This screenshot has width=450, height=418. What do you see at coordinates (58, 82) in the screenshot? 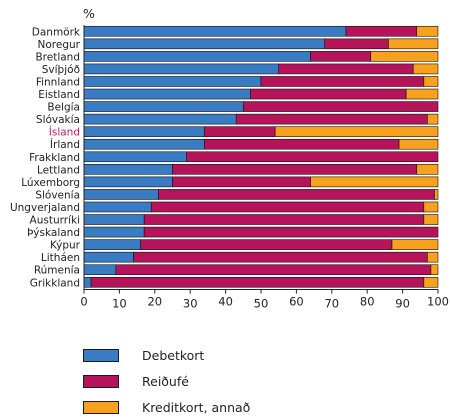
I see `category-label-finnland: Finnland` at bounding box center [58, 82].